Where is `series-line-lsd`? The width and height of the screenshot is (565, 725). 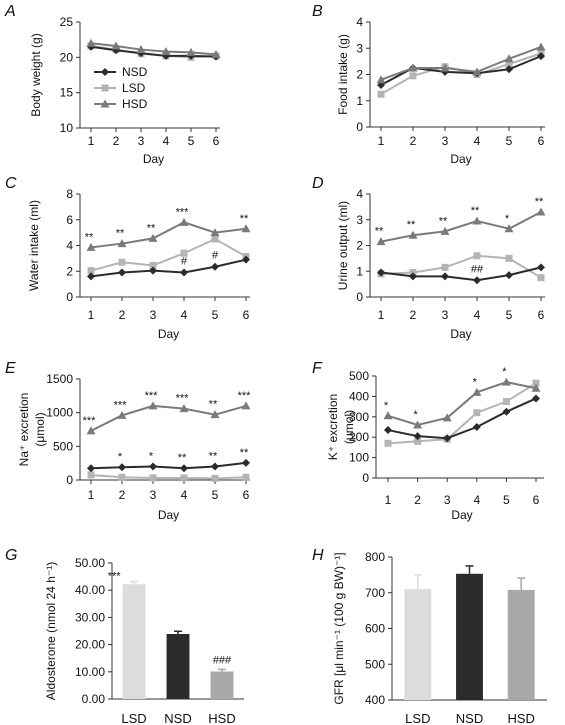 series-line-lsd is located at coordinates (462, 413).